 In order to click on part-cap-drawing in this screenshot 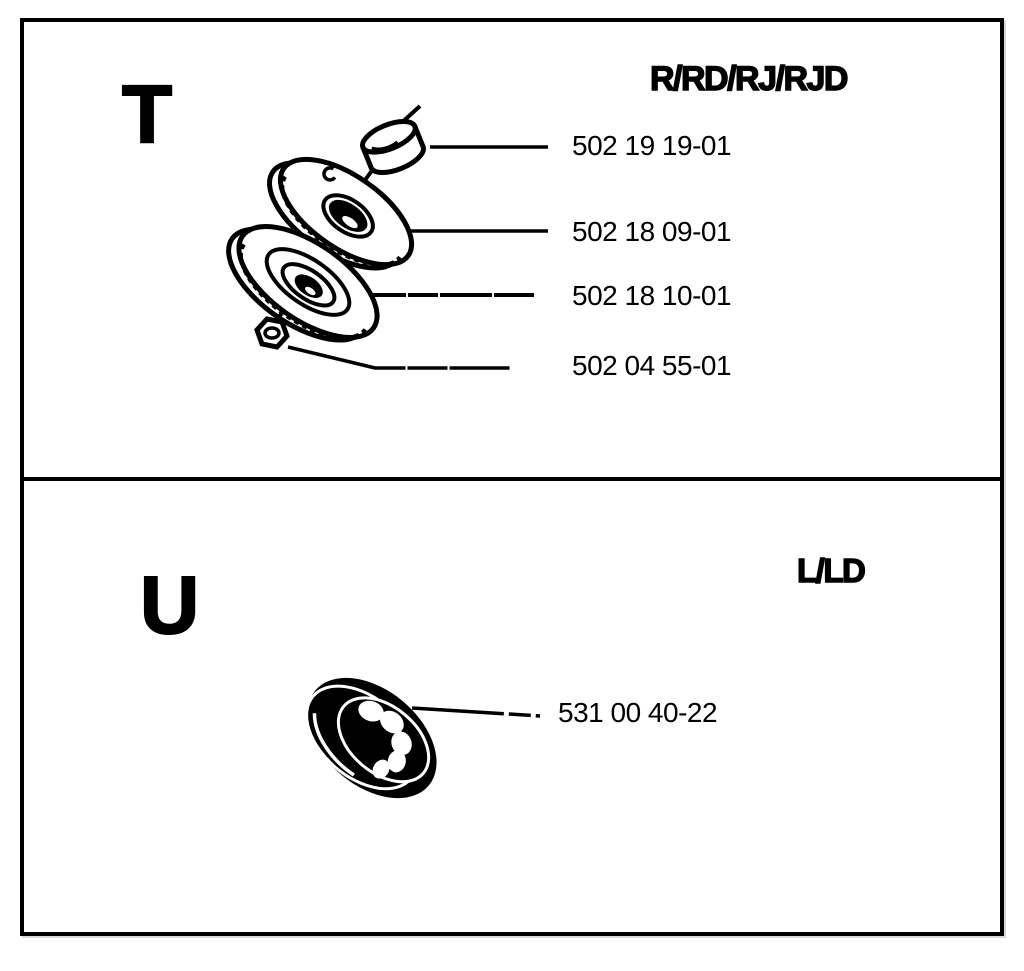, I will do `click(388, 152)`.